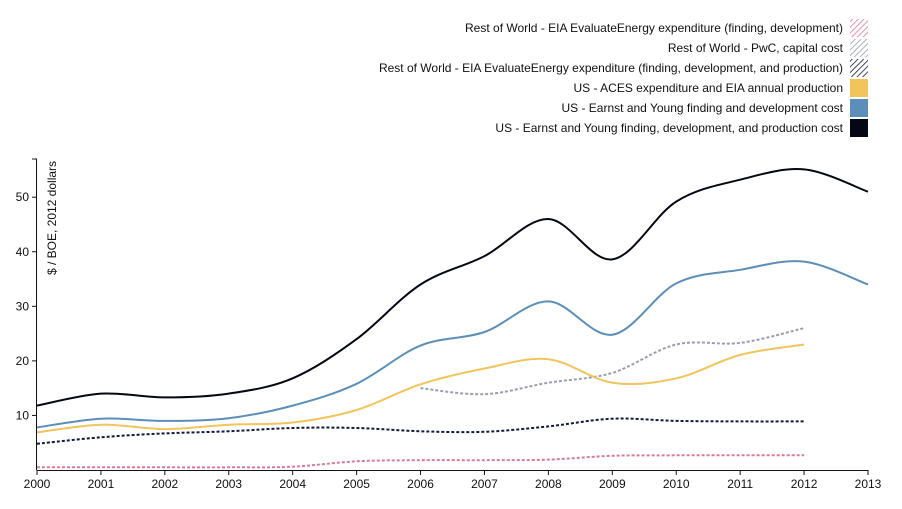 The image size is (902, 509). I want to click on x-tick-label: 2007, so click(484, 484).